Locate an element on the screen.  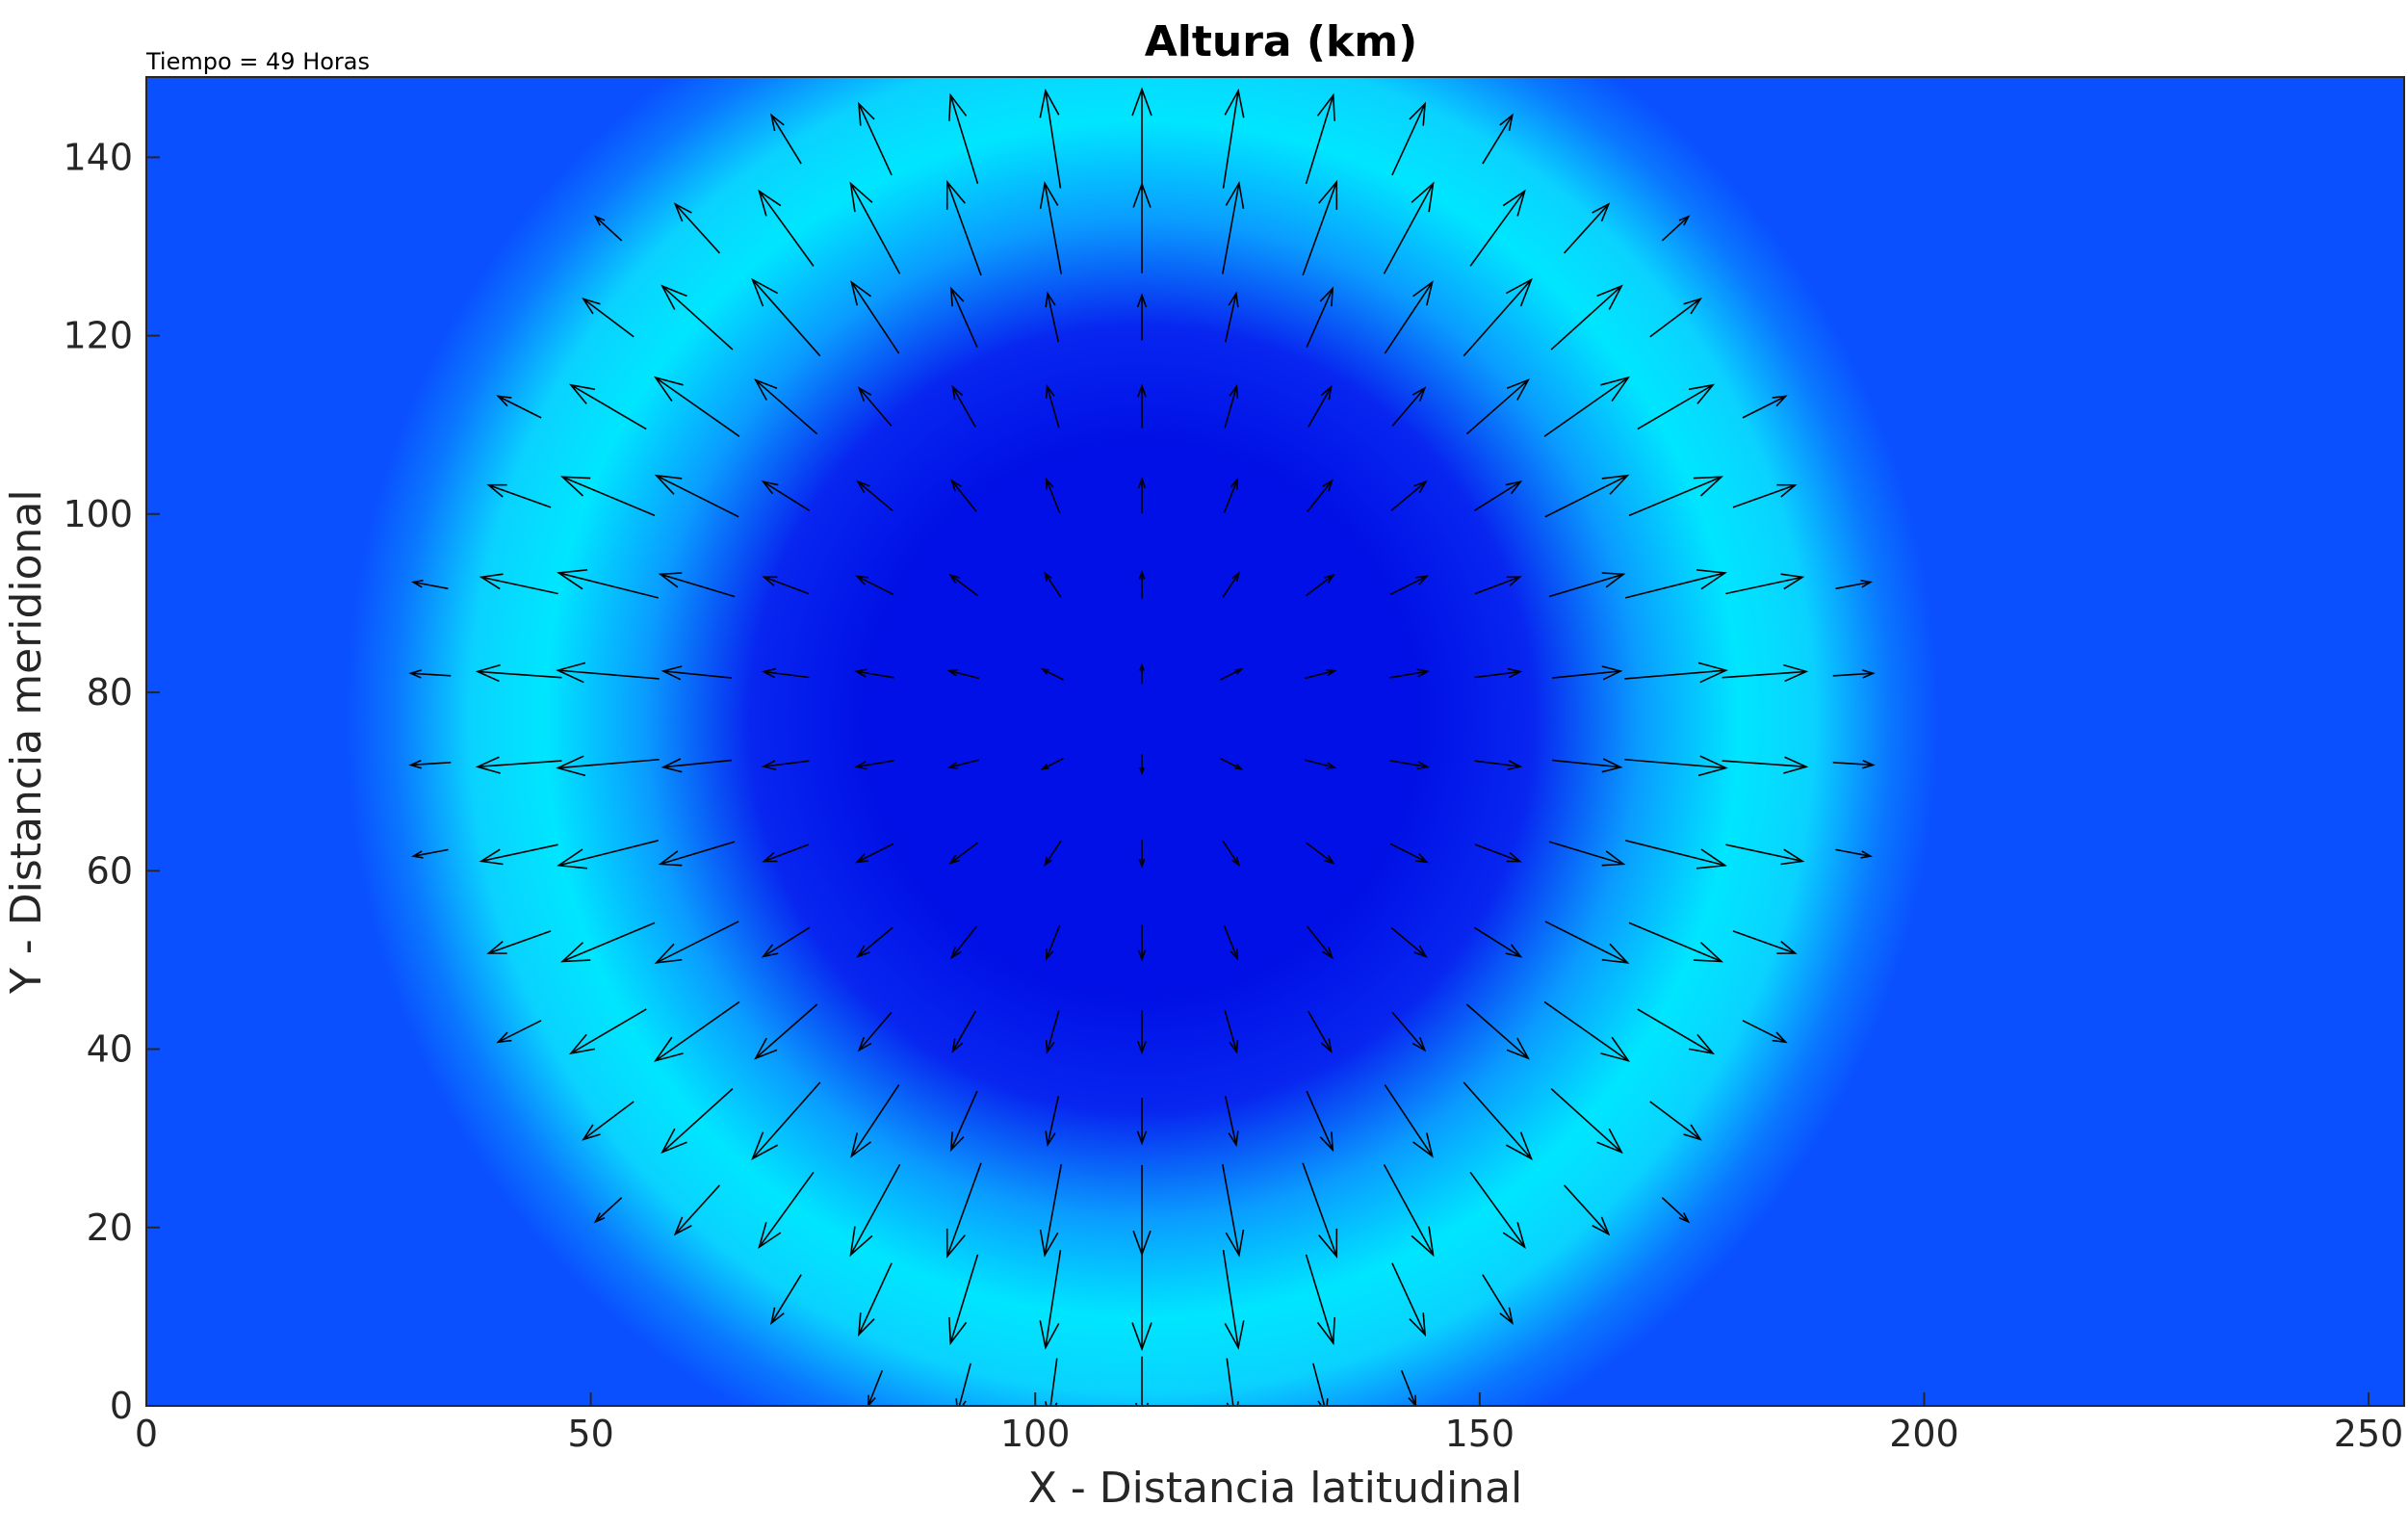
chart-subtitle: Tiempo = 49 Horas is located at coordinates (258, 61).